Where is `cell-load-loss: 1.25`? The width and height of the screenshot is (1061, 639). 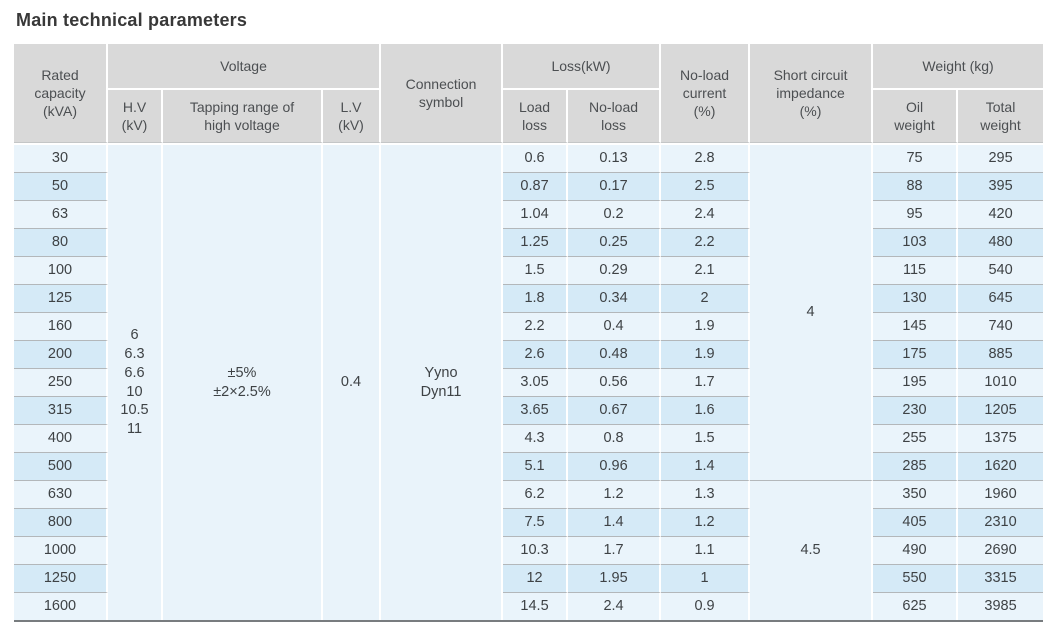
cell-load-loss: 1.25 is located at coordinates (536, 243).